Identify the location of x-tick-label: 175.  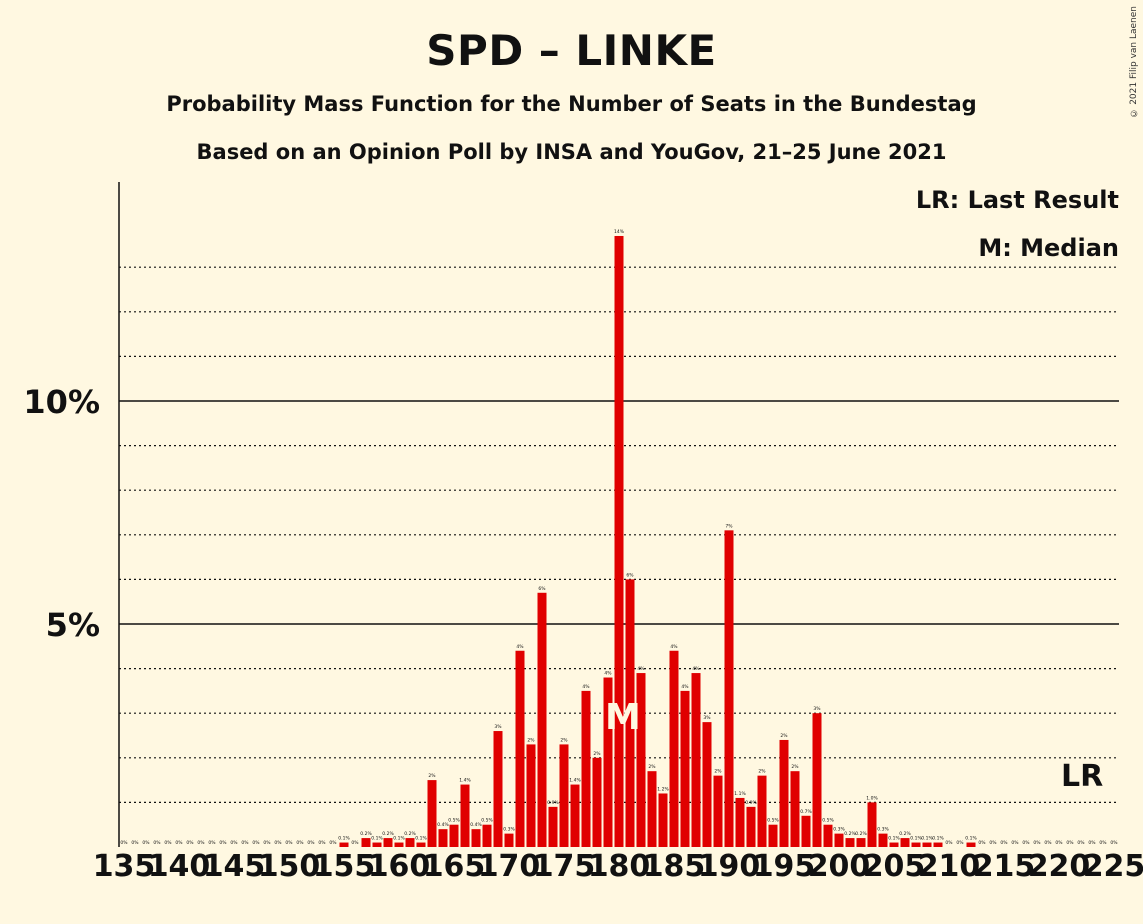
(564, 866).